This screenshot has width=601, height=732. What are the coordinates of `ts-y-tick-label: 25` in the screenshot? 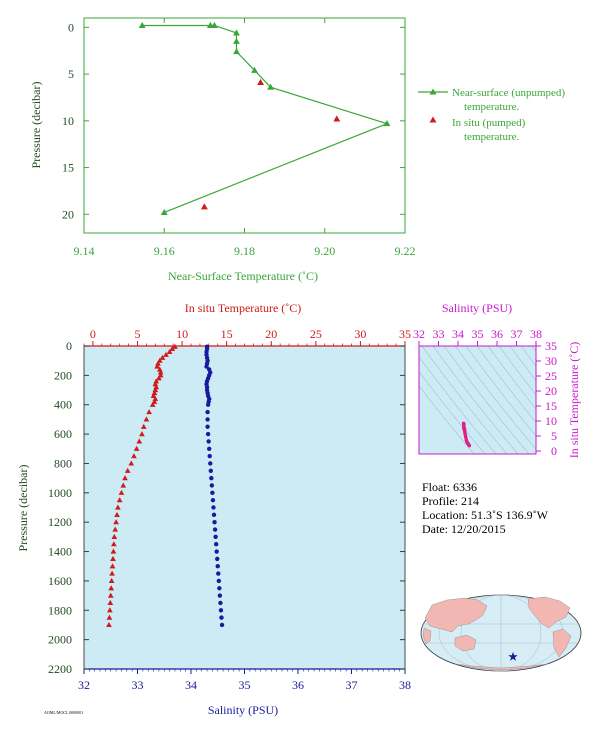 It's located at (551, 376).